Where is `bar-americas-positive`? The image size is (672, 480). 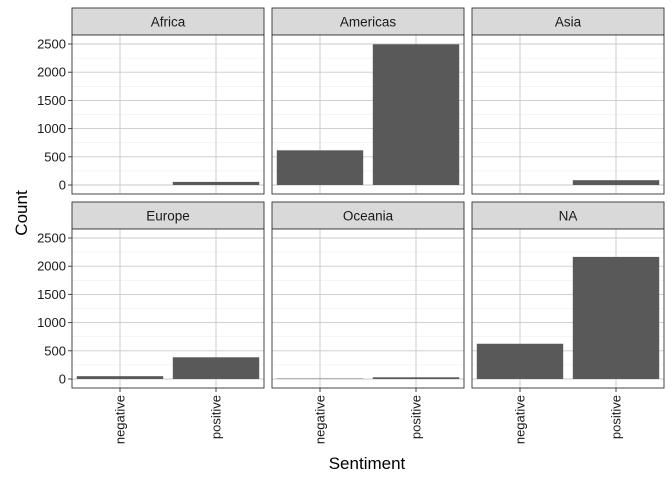
bar-americas-positive is located at coordinates (416, 115).